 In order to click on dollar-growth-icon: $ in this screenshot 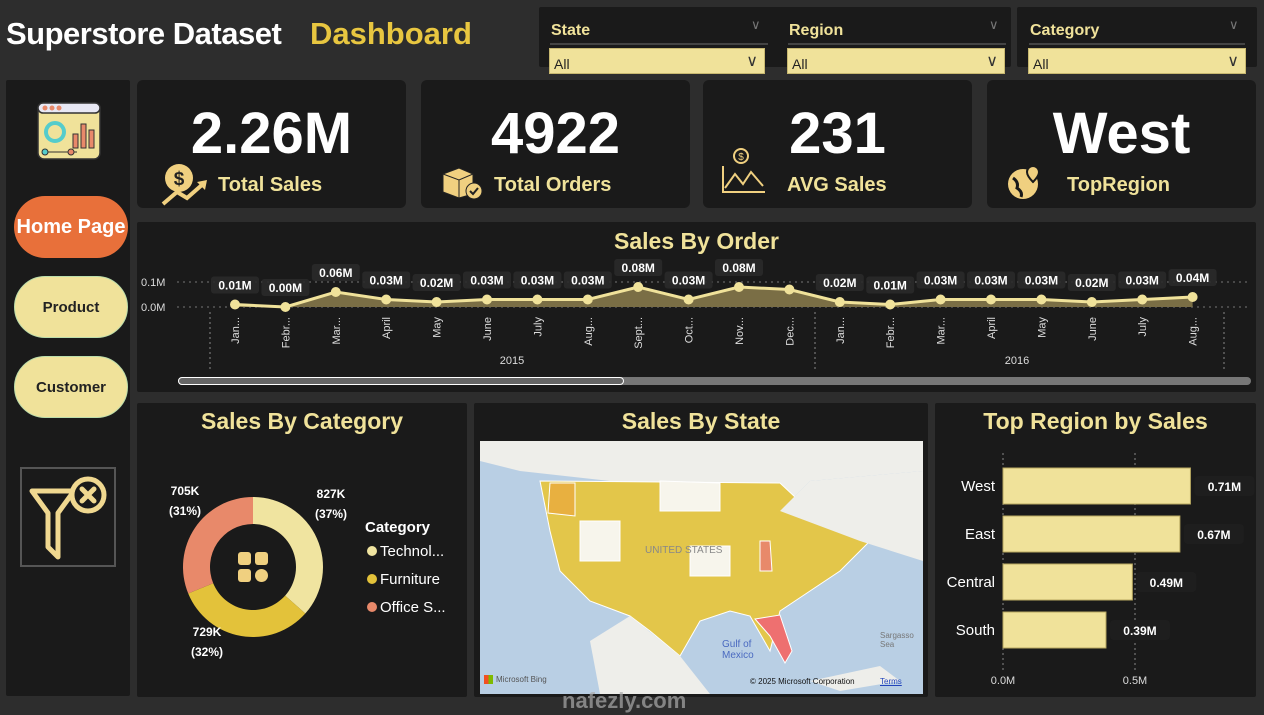, I will do `click(184, 185)`.